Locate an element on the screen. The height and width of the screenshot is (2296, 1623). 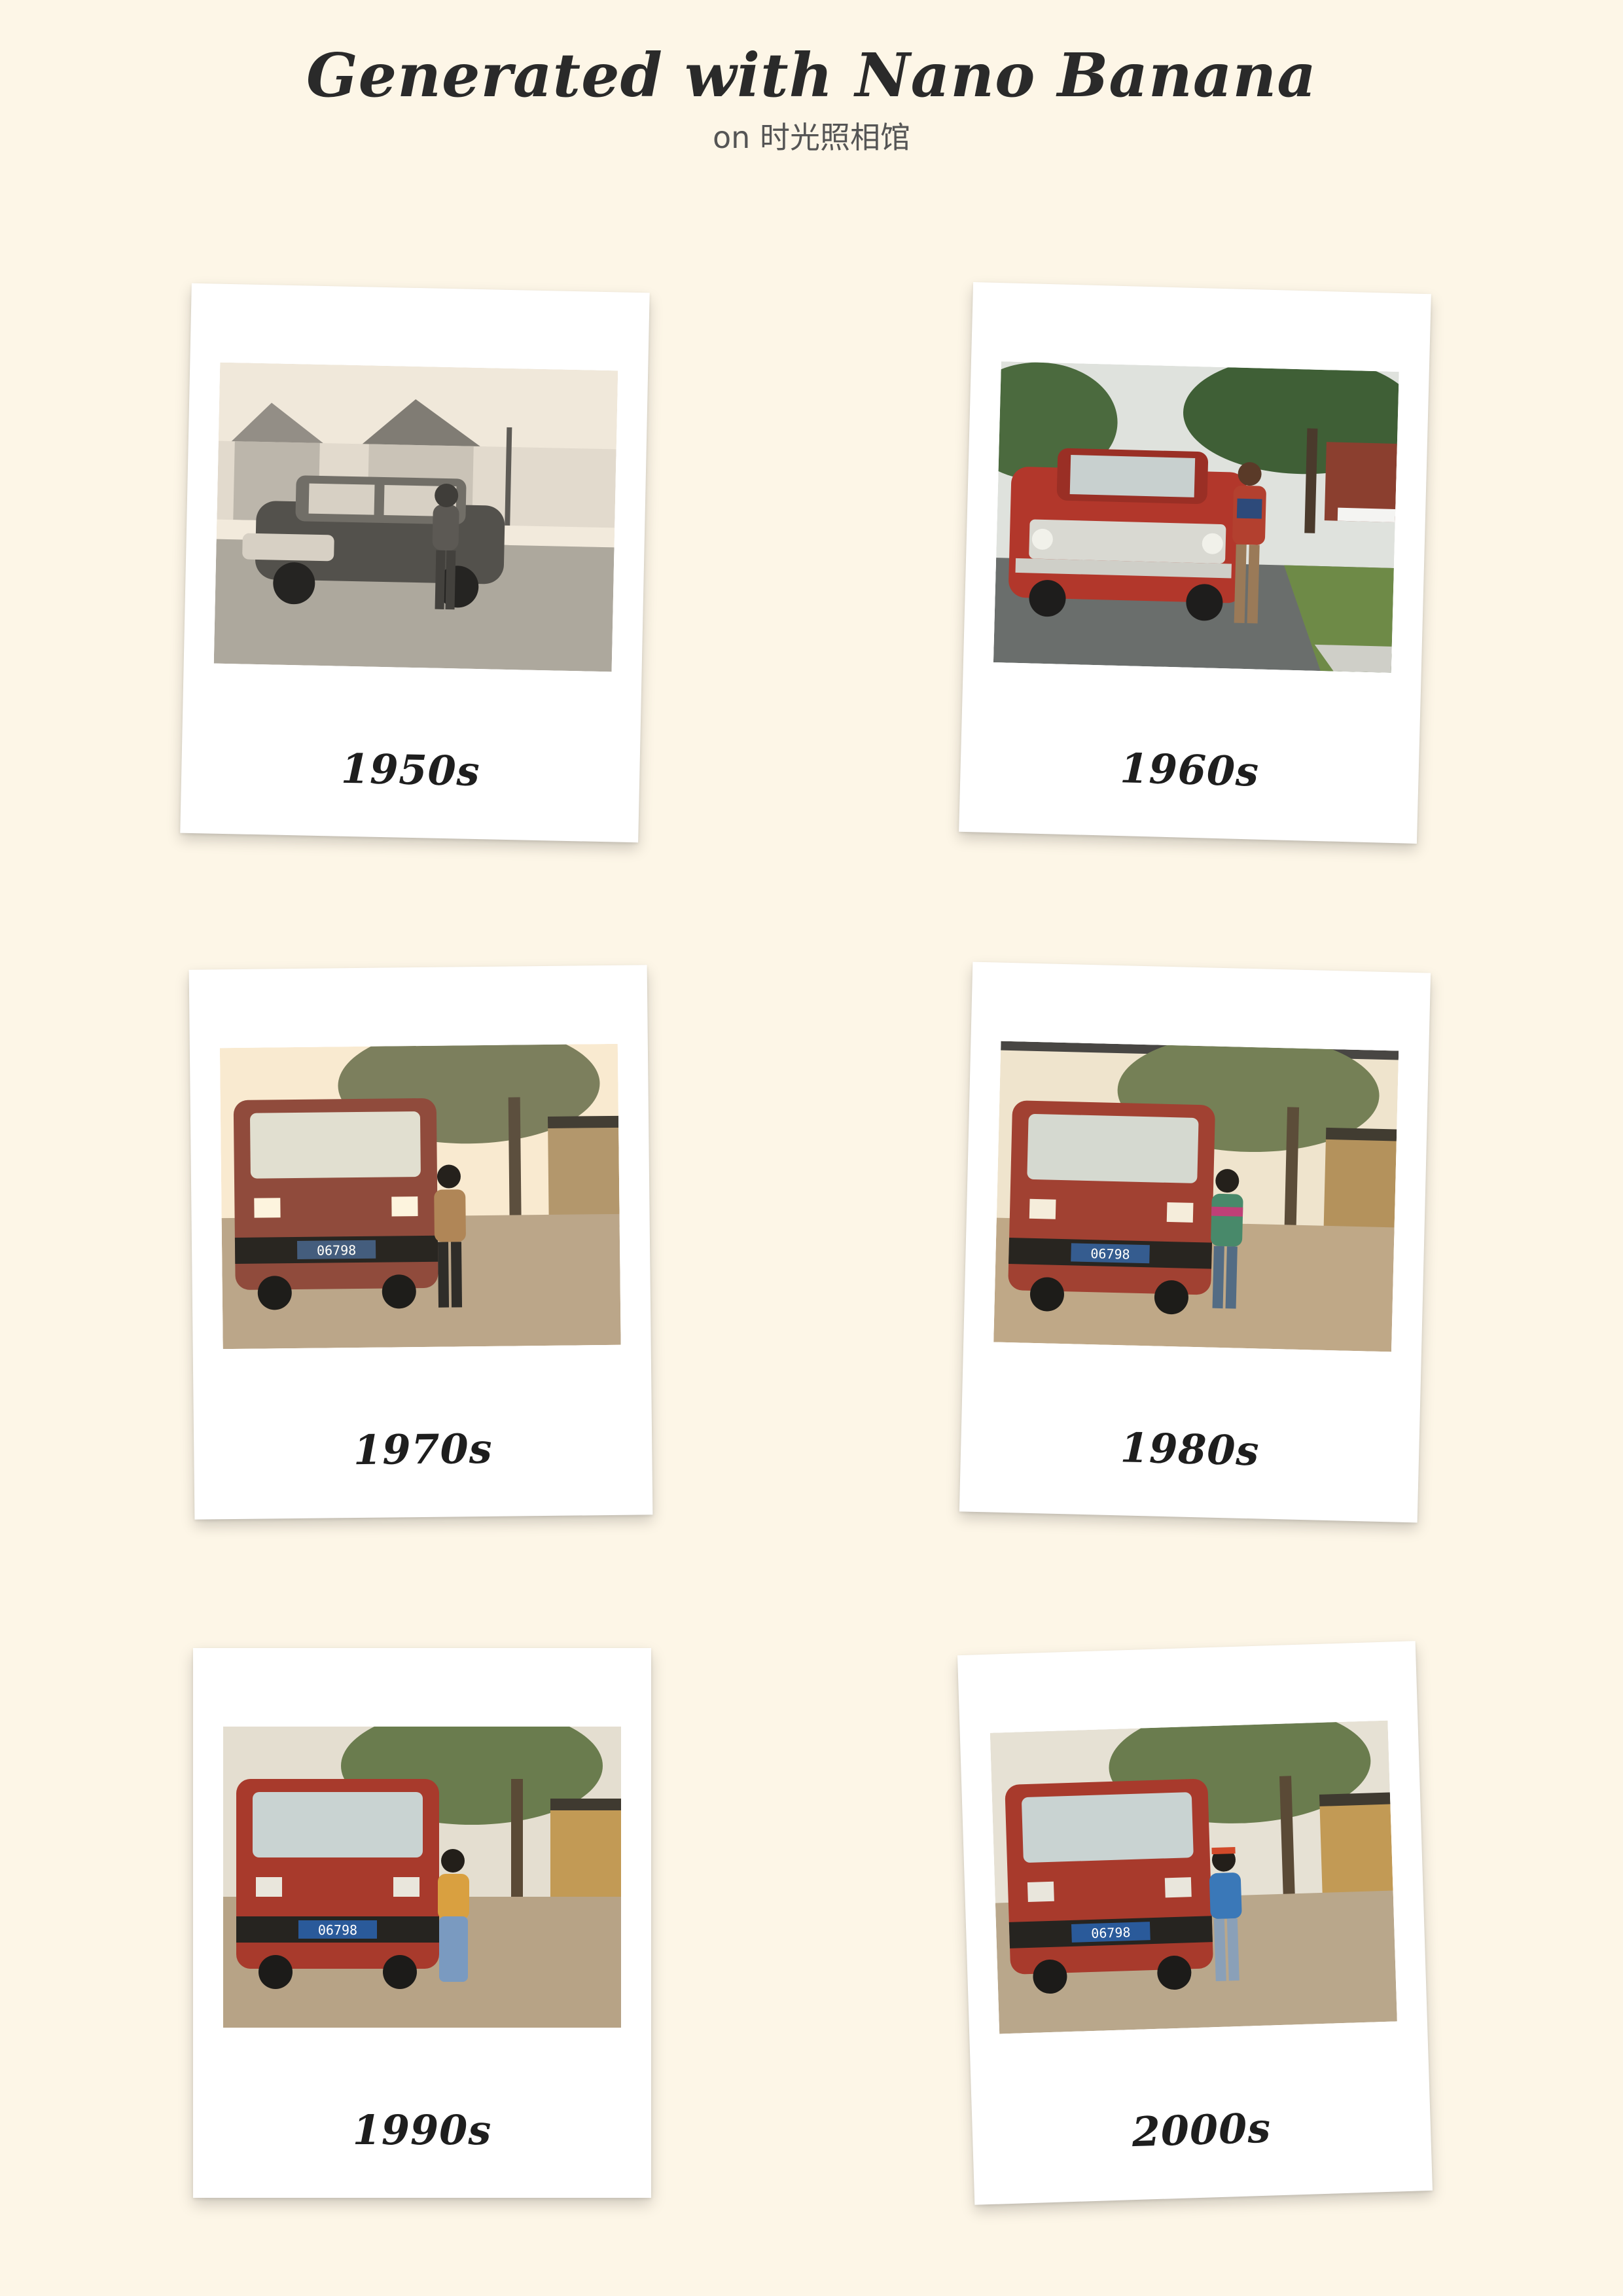
photo-1990s-illustration: 06798 is located at coordinates (422, 1877).